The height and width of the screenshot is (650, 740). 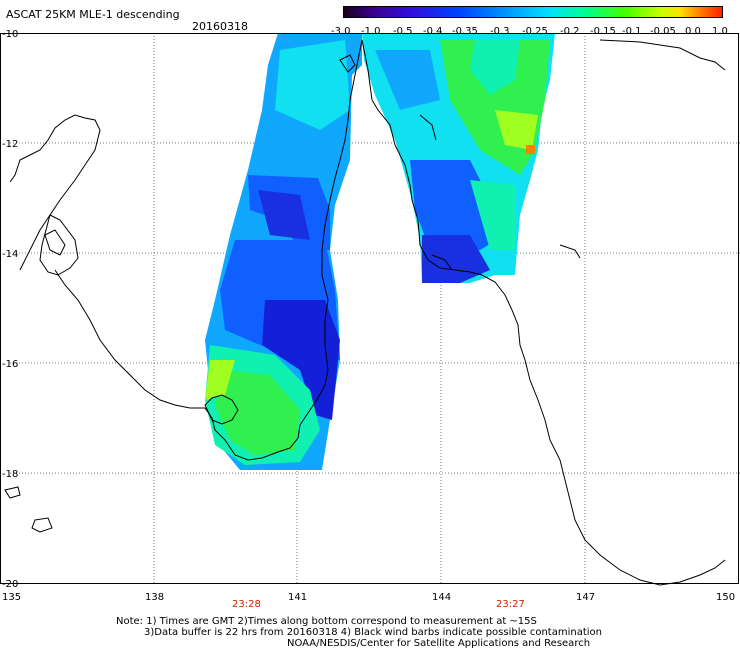 I want to click on lat-label: -20, so click(x=10, y=584).